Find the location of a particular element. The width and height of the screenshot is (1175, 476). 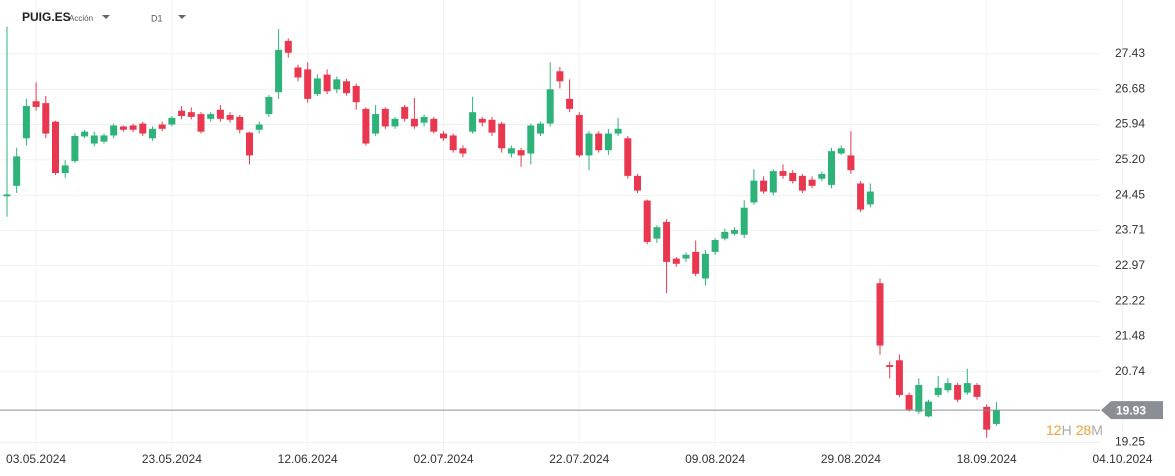

symbol: PUIG.ES is located at coordinates (46, 17).